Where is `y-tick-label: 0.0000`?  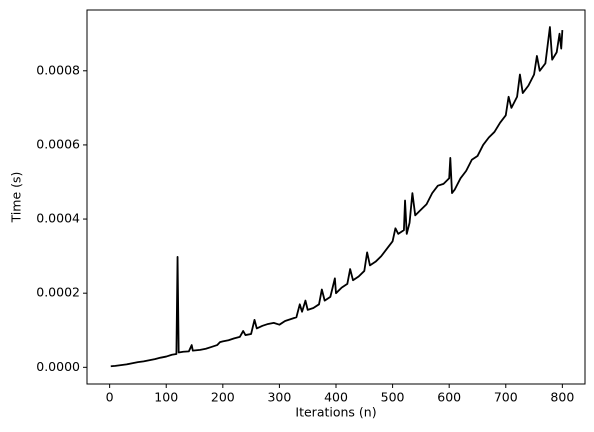 y-tick-label: 0.0000 is located at coordinates (58, 366).